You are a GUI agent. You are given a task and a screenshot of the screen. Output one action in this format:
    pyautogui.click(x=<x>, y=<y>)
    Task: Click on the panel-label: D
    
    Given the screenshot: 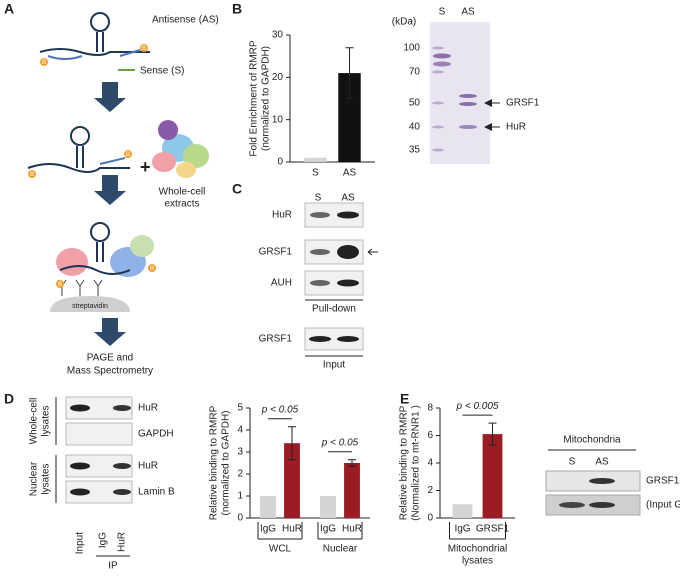 What is the action you would take?
    pyautogui.click(x=9, y=399)
    